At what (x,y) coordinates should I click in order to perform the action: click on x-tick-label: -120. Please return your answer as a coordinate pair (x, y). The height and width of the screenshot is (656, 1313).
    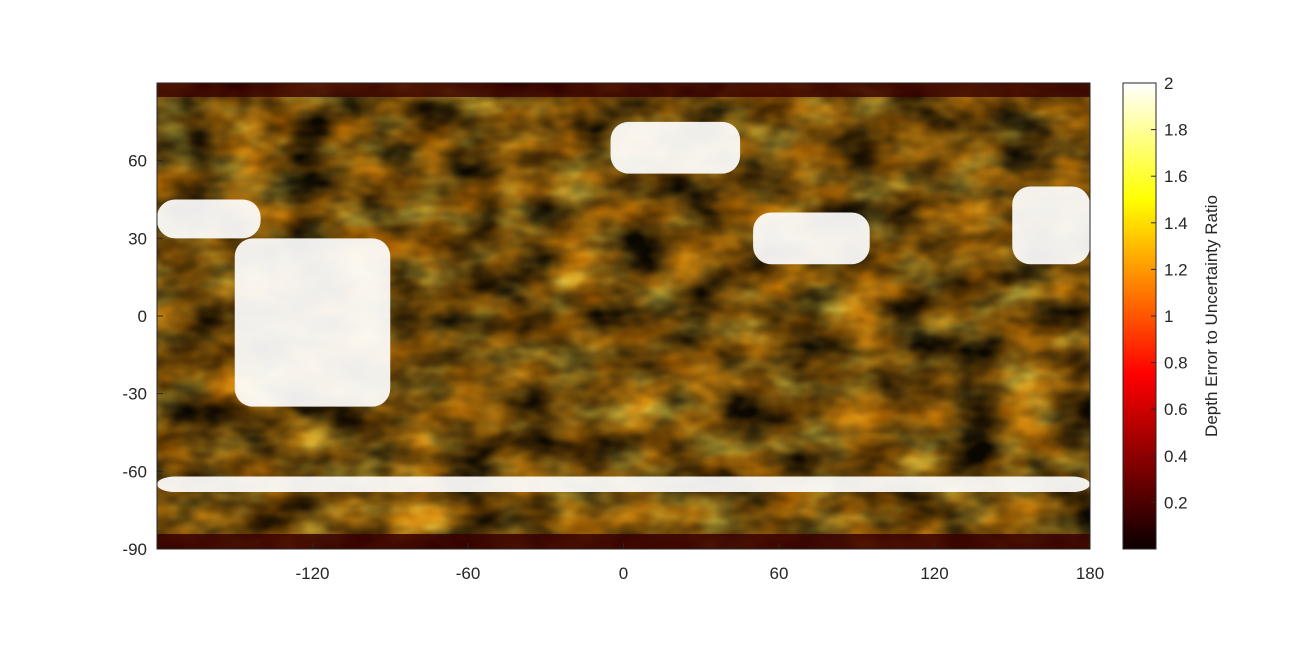
    Looking at the image, I should click on (312, 573).